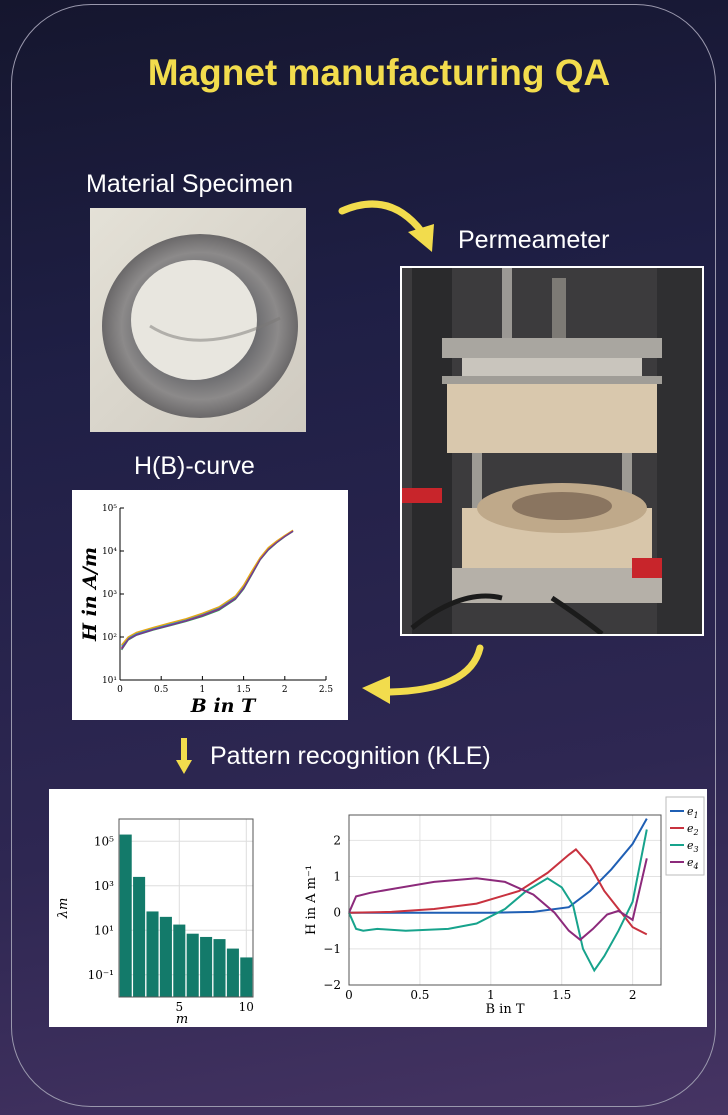 The width and height of the screenshot is (728, 1115). What do you see at coordinates (179, 1007) in the screenshot?
I see `x-tick-label: 5` at bounding box center [179, 1007].